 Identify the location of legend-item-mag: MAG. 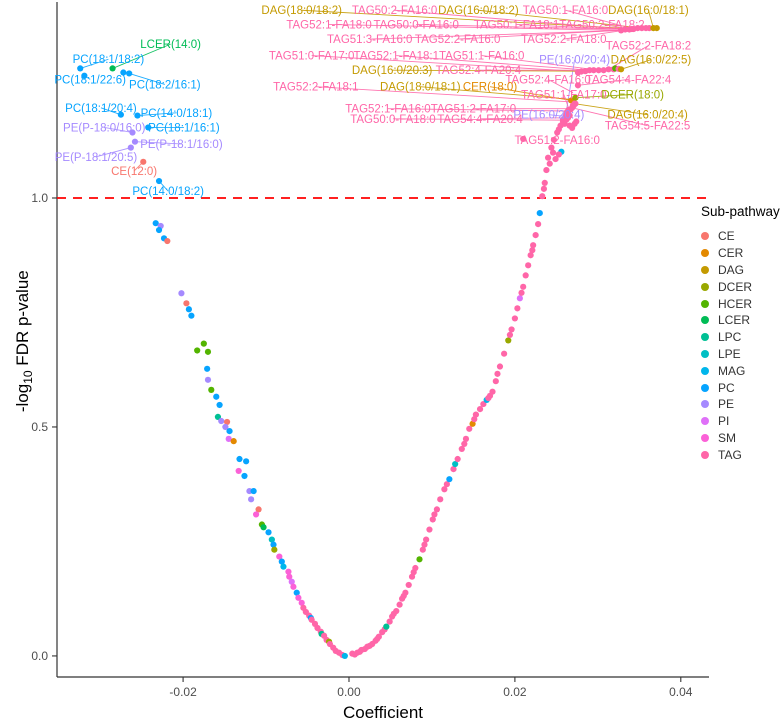
(742, 370).